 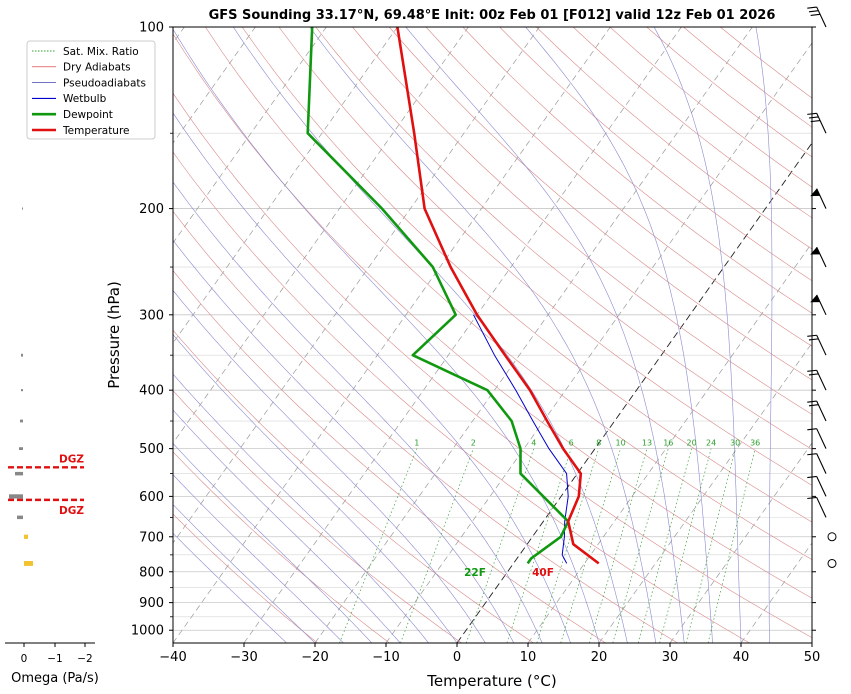 What do you see at coordinates (71, 459) in the screenshot?
I see `dgz-label: DGZ` at bounding box center [71, 459].